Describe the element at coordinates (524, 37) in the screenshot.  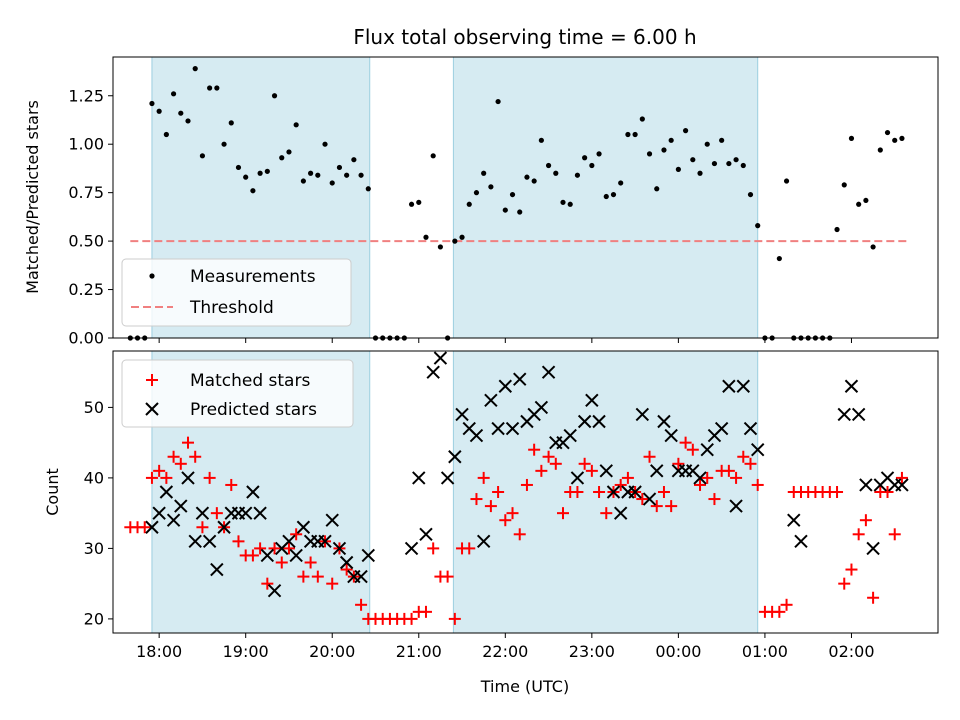
I see `chart-title: Flux total observing time = 6.00 h` at that location.